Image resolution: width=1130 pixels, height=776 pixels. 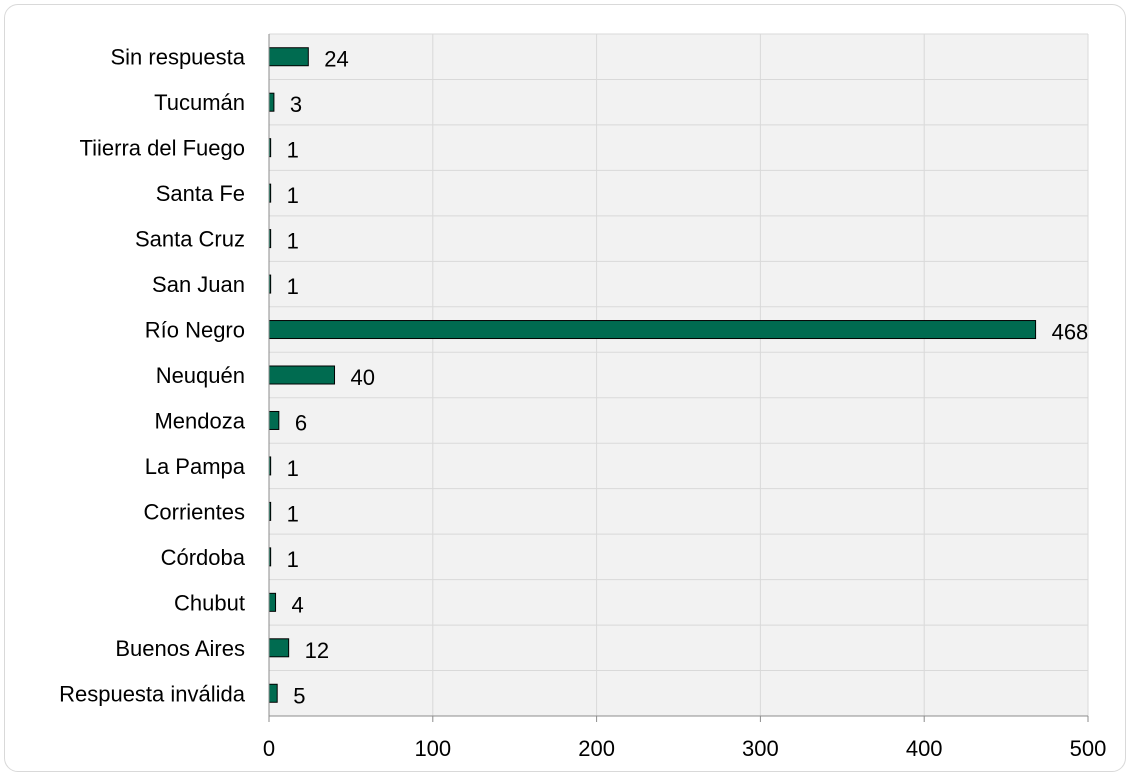 I want to click on data-label: 6, so click(x=301, y=422).